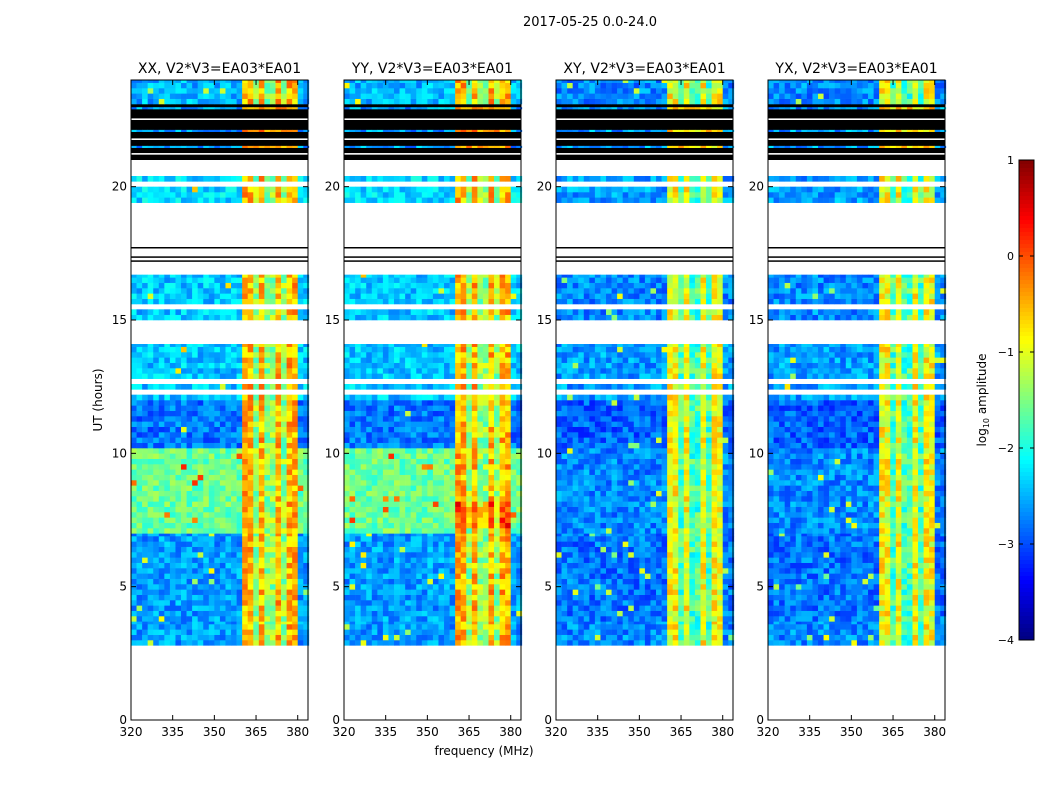  Describe the element at coordinates (983, 400) in the screenshot. I see `colorbar-label: log10 amplitude` at that location.